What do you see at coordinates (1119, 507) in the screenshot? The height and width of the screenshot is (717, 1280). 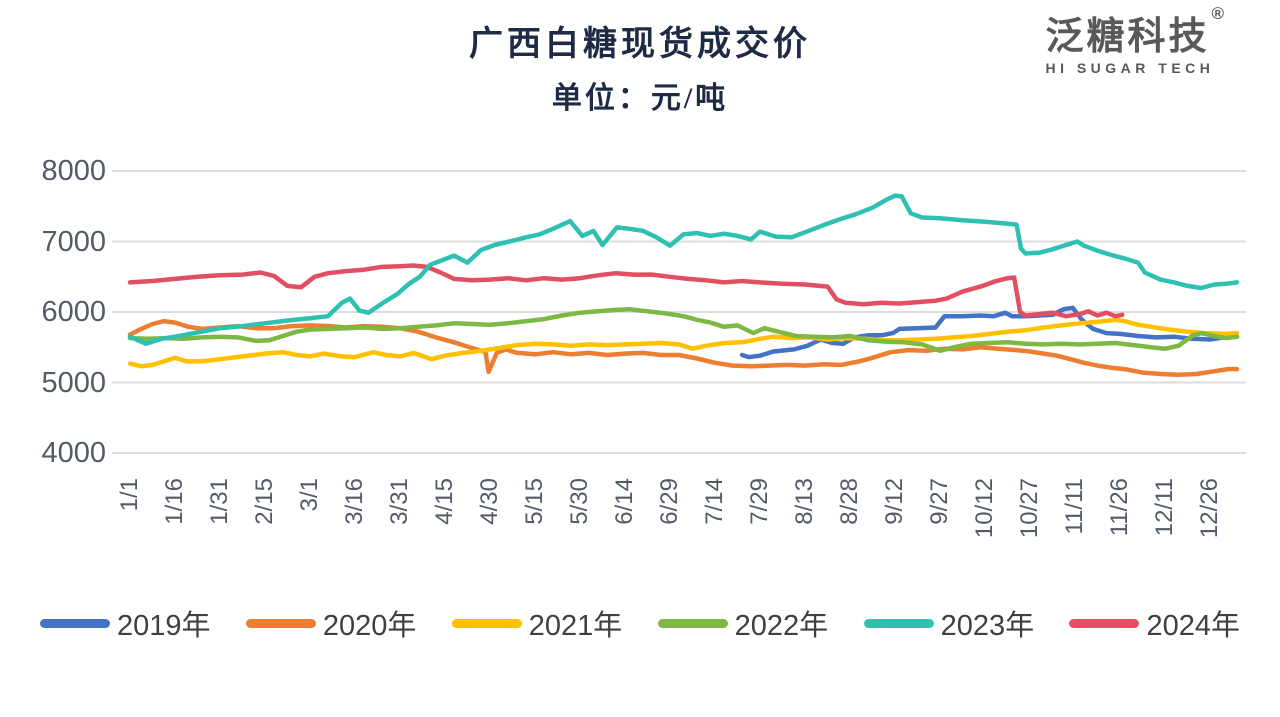 I see `x-tick-label: 11/26` at bounding box center [1119, 507].